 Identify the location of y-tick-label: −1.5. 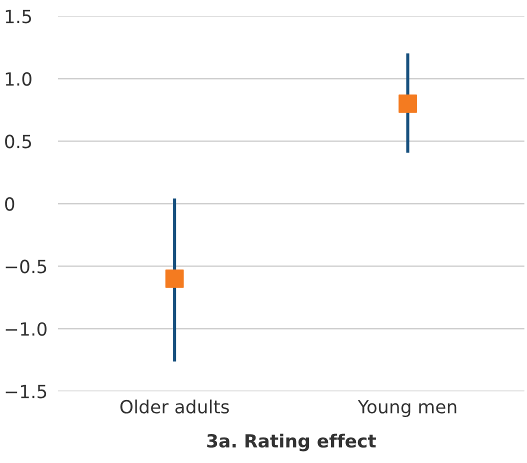
(26, 391).